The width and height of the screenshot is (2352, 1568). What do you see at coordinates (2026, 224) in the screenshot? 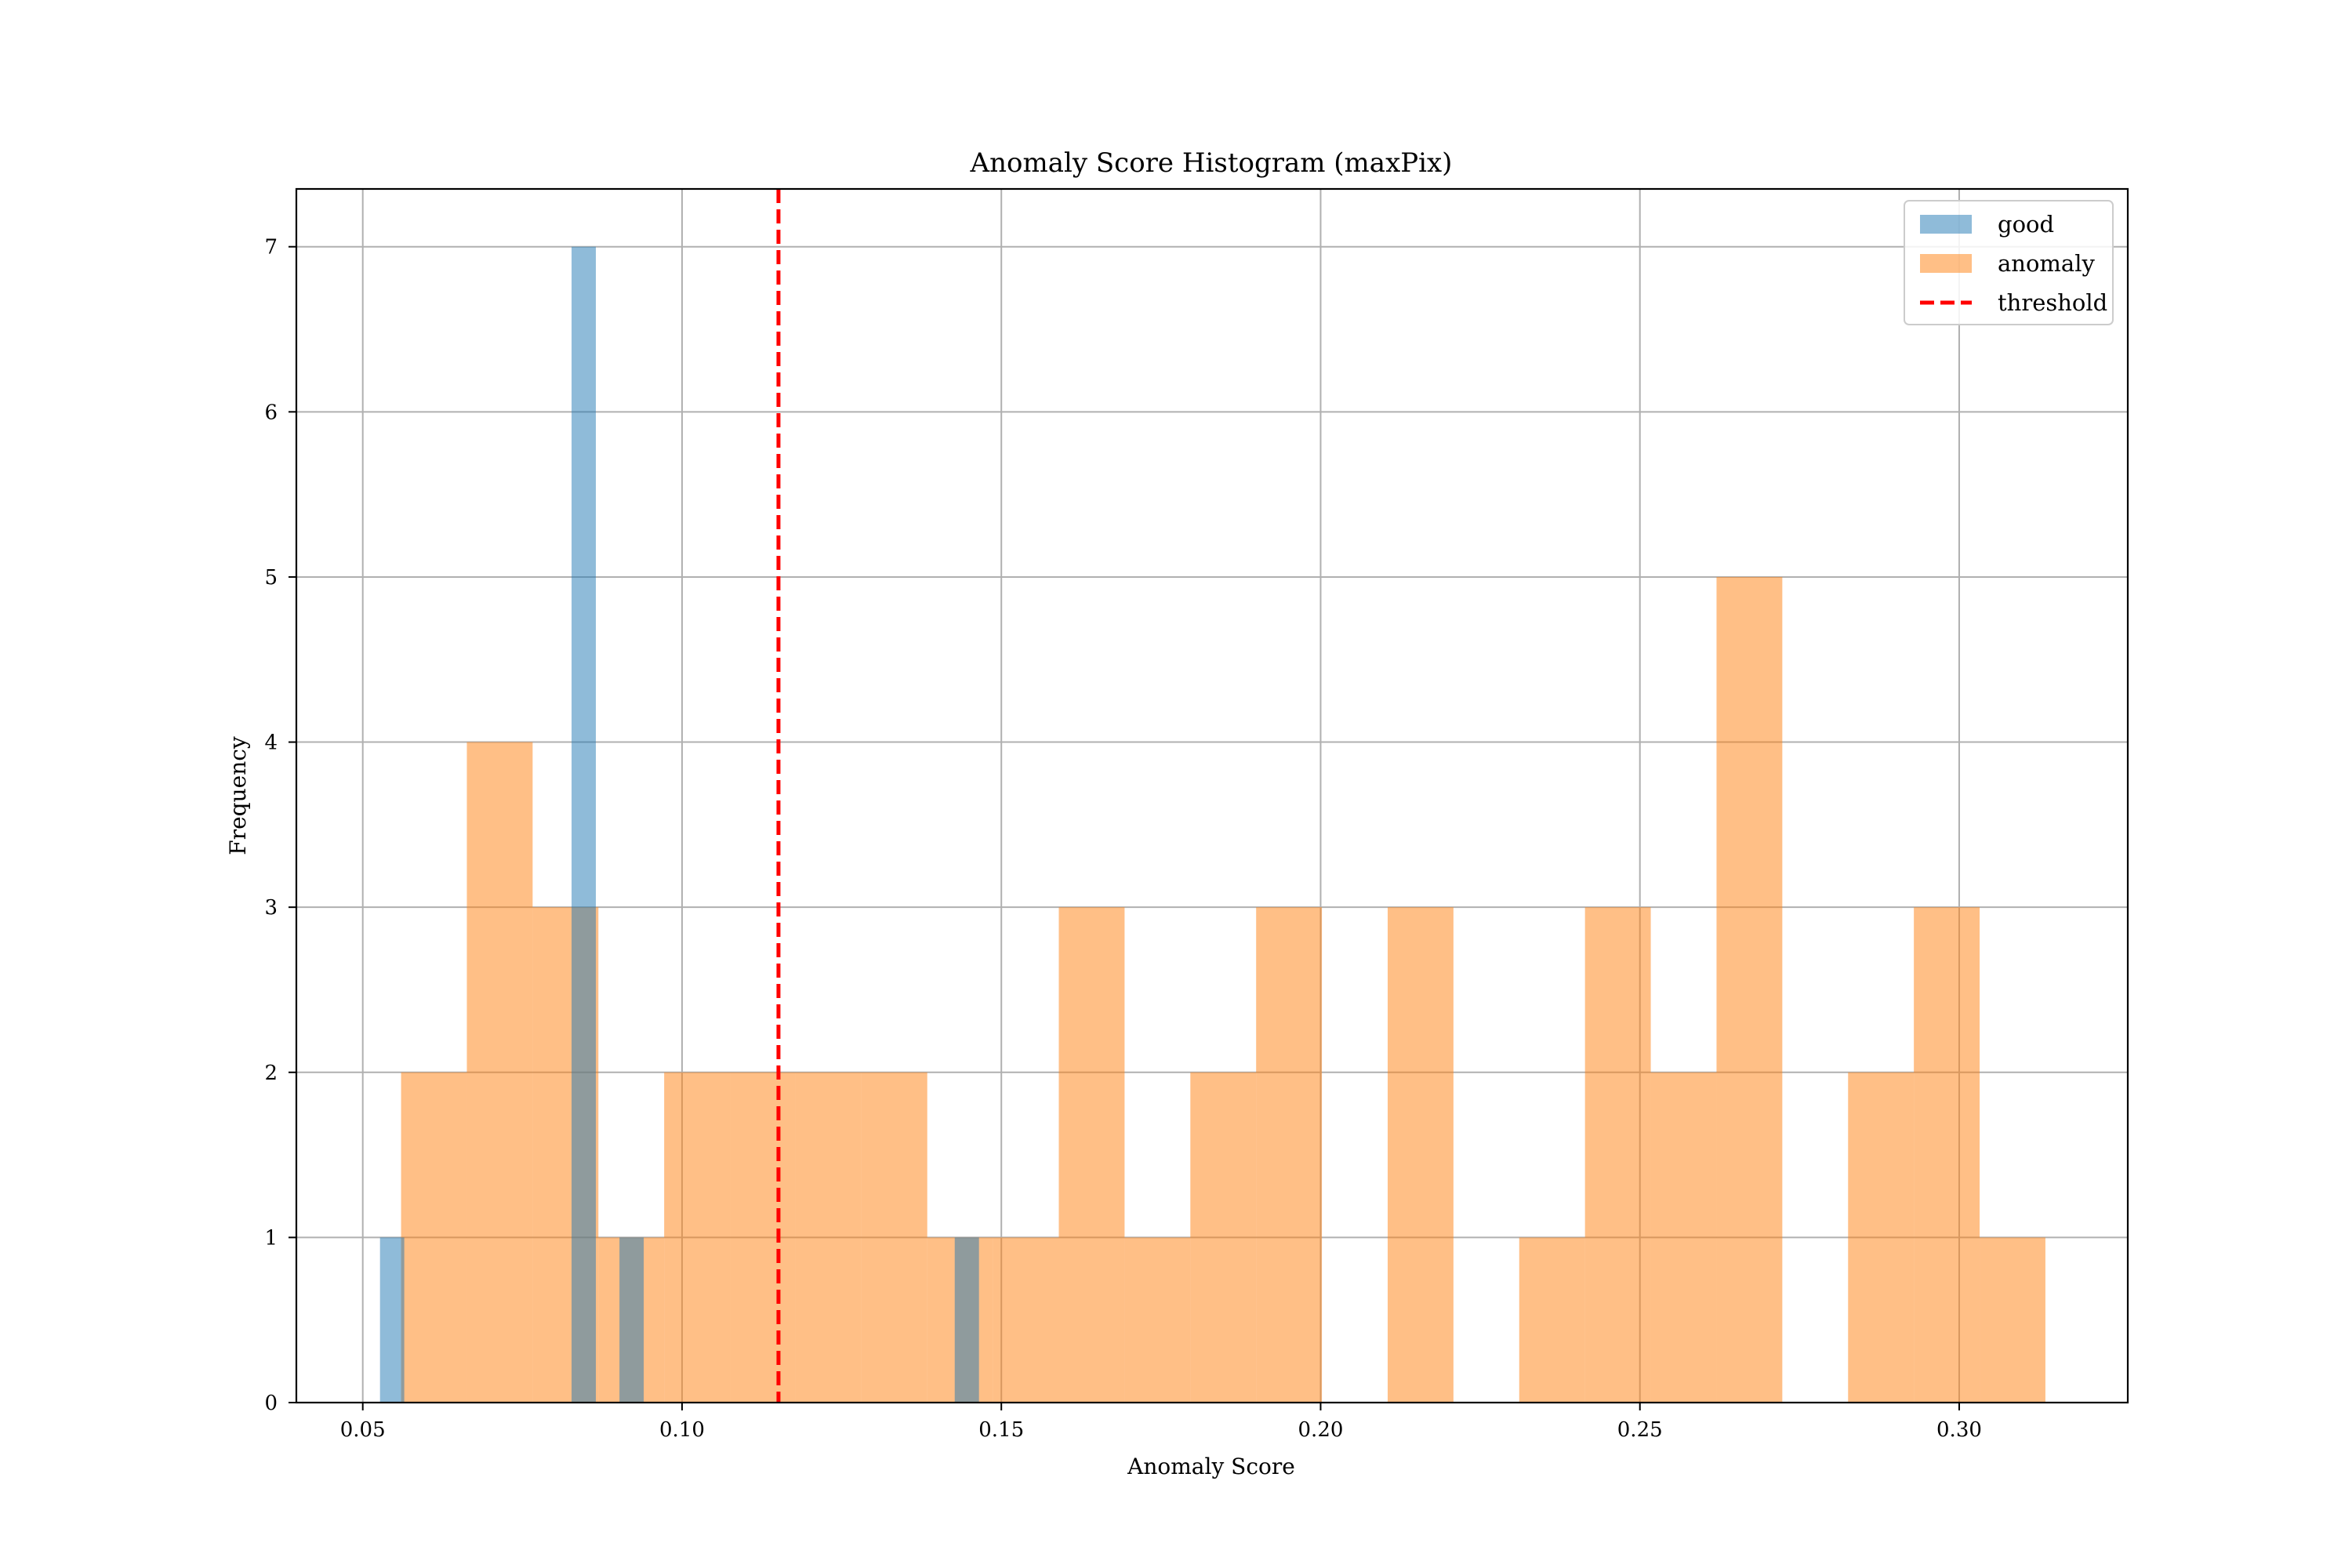
I see `legend-label-good: good` at bounding box center [2026, 224].